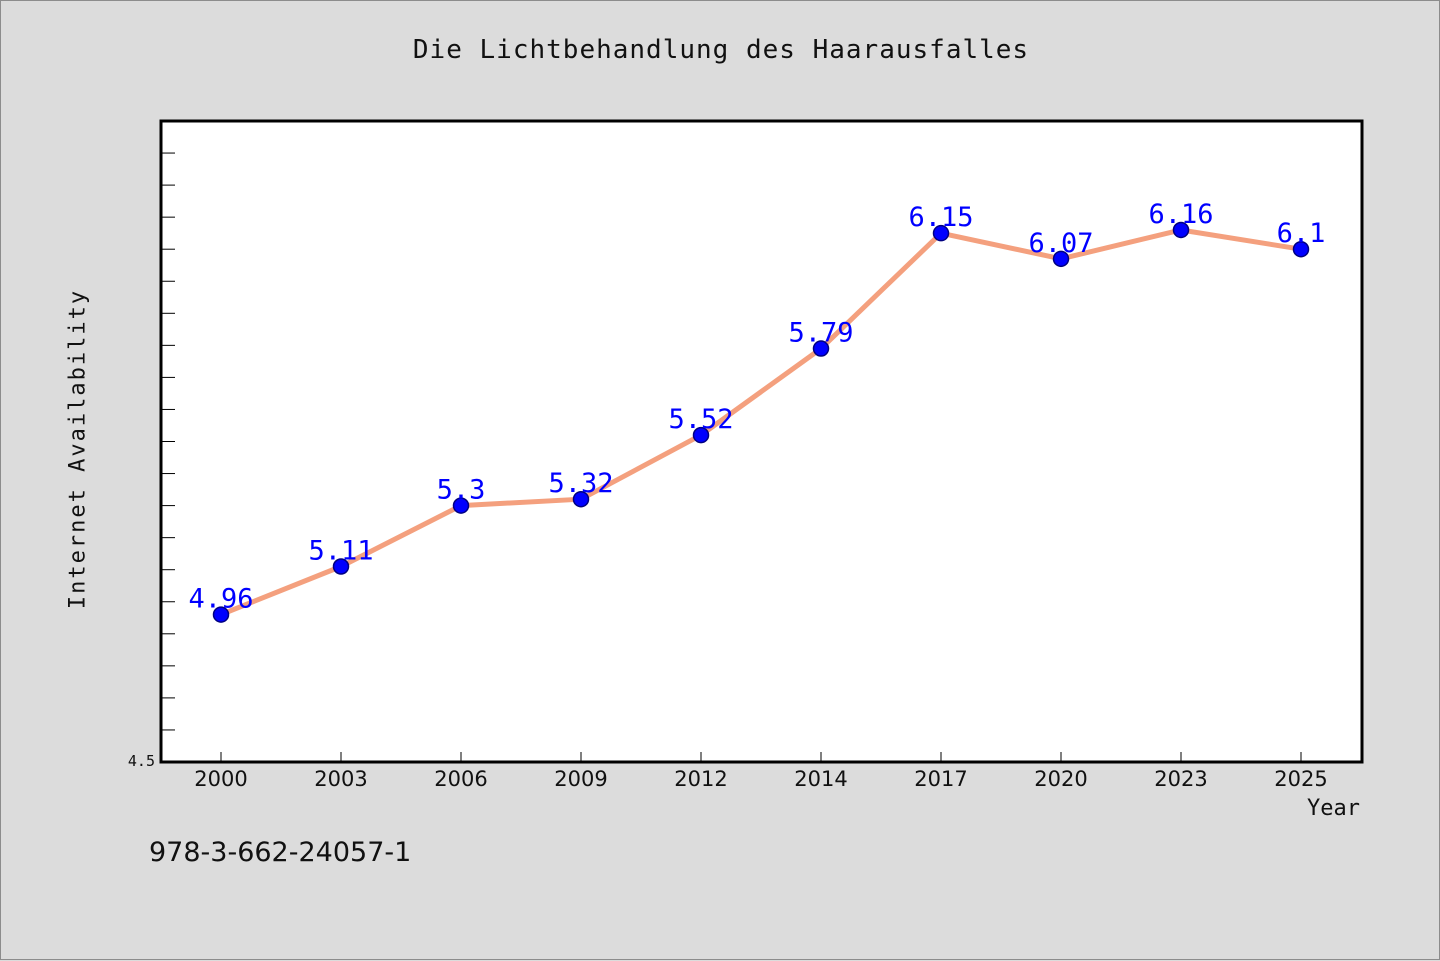 The width and height of the screenshot is (1440, 961). What do you see at coordinates (1180, 779) in the screenshot?
I see `x-tick-label: 2023` at bounding box center [1180, 779].